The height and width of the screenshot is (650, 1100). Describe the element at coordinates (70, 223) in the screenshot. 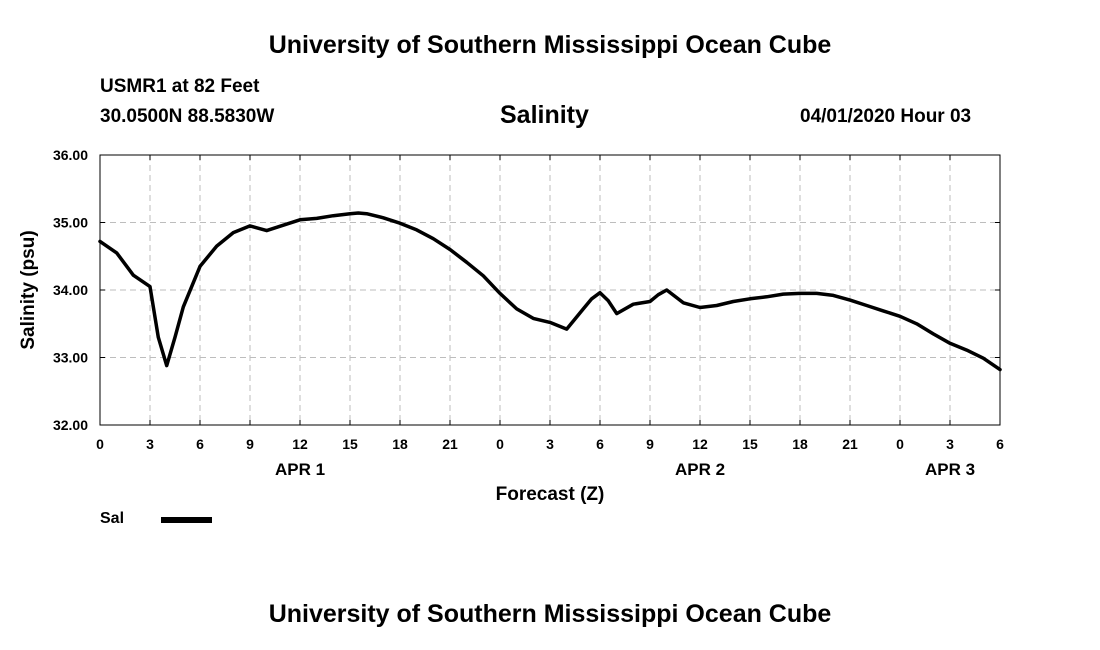

I see `y-tick-label: 35.00` at that location.